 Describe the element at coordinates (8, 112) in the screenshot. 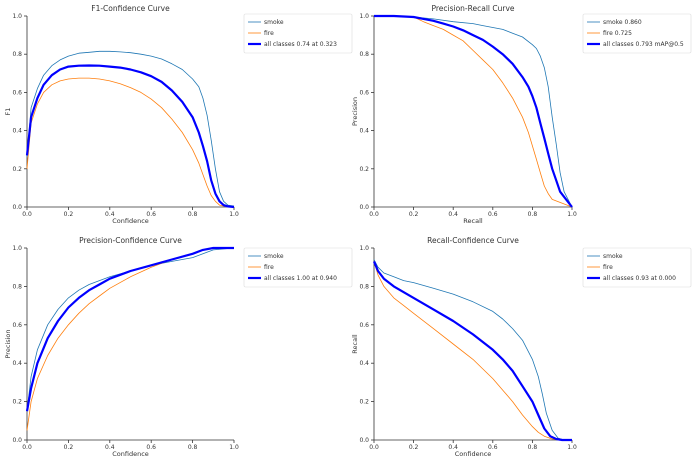

I see `y-axis-label: F1` at that location.